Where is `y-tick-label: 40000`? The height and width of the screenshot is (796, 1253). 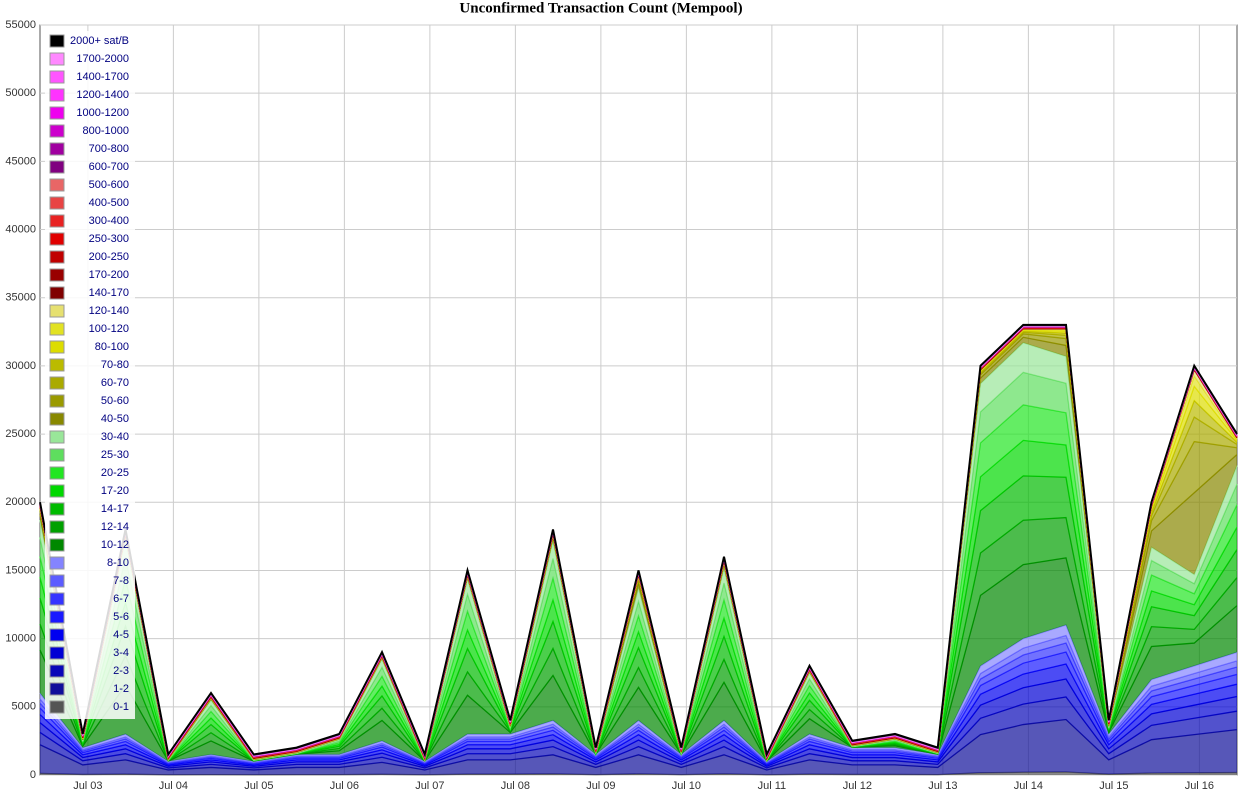 y-tick-label: 40000 is located at coordinates (20, 229).